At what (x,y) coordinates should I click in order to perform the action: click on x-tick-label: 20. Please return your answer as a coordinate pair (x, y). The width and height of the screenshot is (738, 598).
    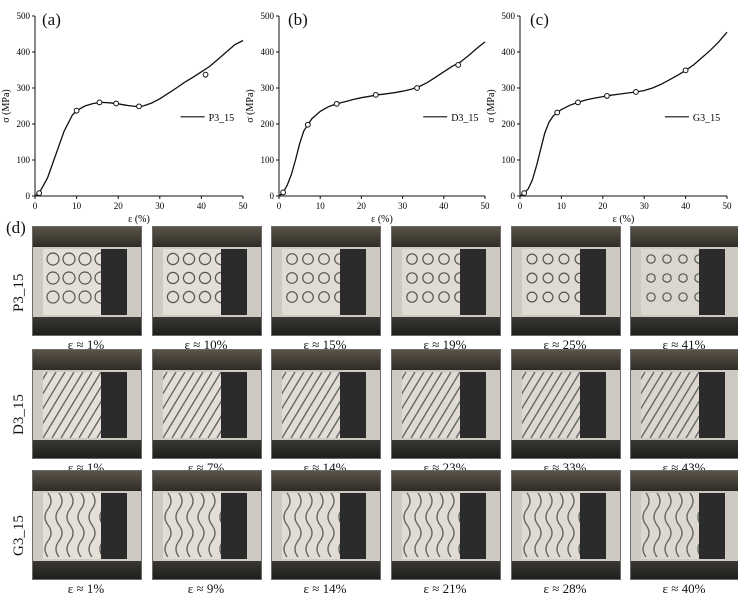
    Looking at the image, I should click on (362, 206).